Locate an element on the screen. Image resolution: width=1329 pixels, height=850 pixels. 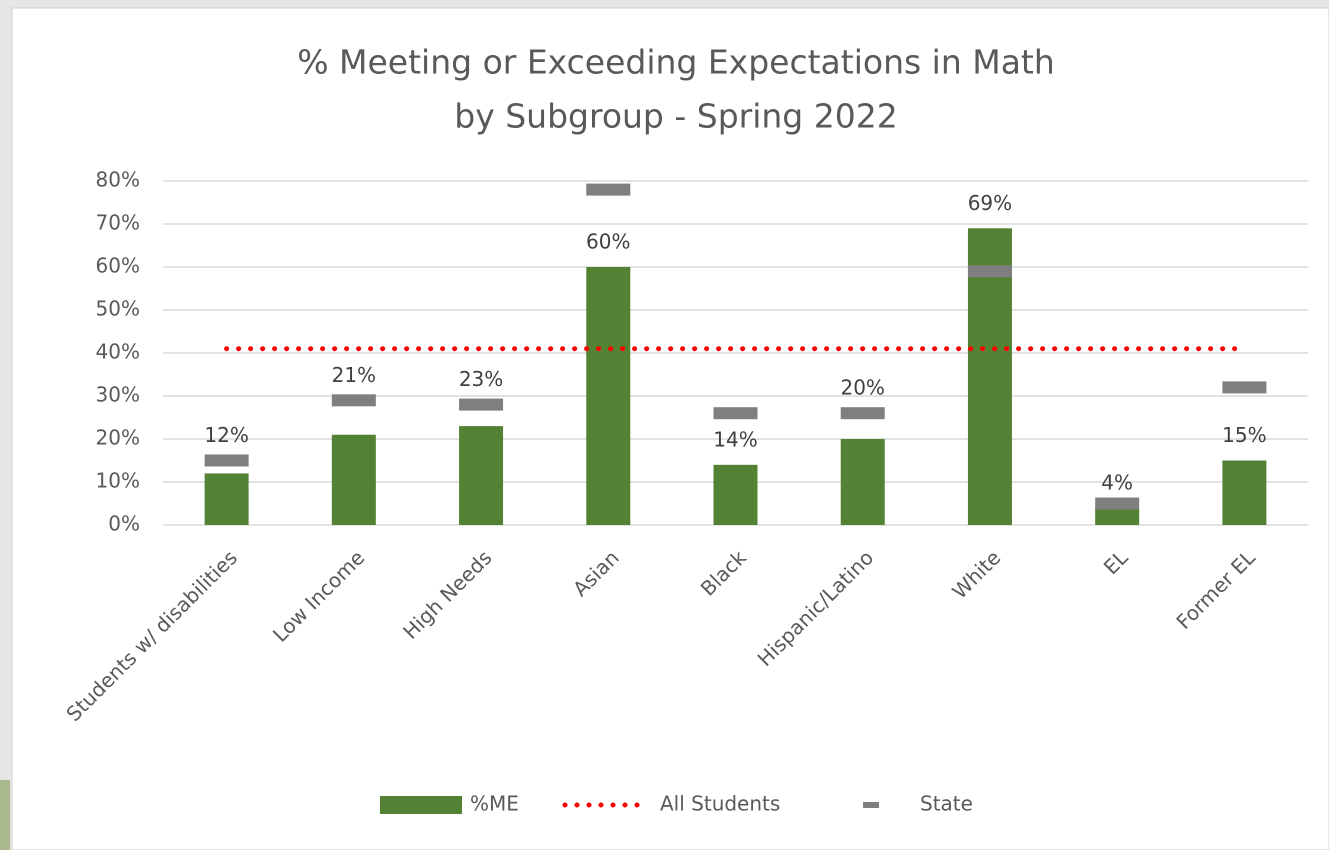
legend-label: %ME is located at coordinates (494, 804).